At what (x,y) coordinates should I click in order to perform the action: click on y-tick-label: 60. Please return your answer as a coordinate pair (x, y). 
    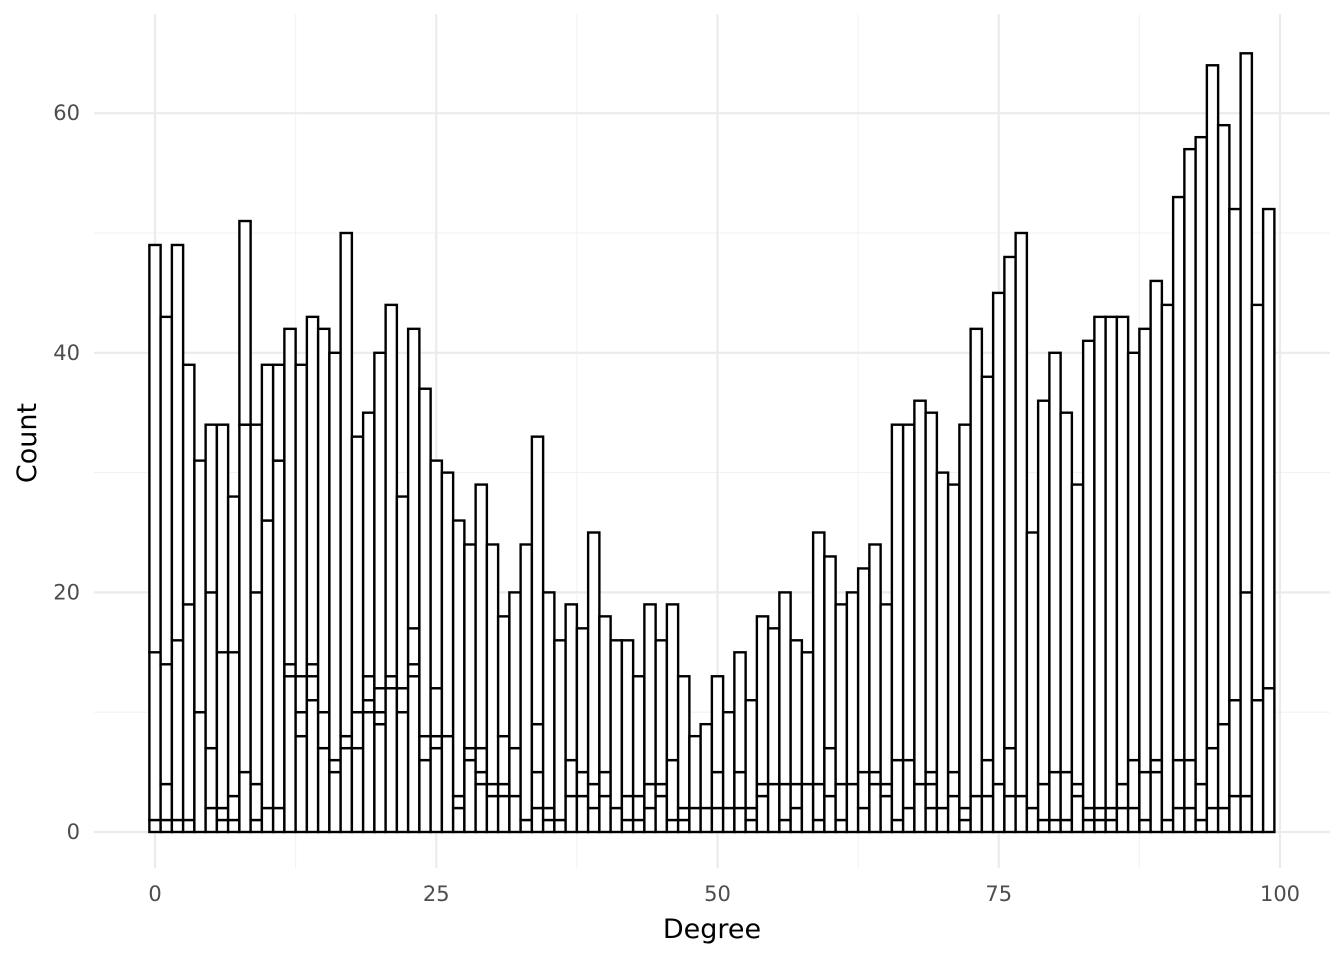
    Looking at the image, I should click on (66, 113).